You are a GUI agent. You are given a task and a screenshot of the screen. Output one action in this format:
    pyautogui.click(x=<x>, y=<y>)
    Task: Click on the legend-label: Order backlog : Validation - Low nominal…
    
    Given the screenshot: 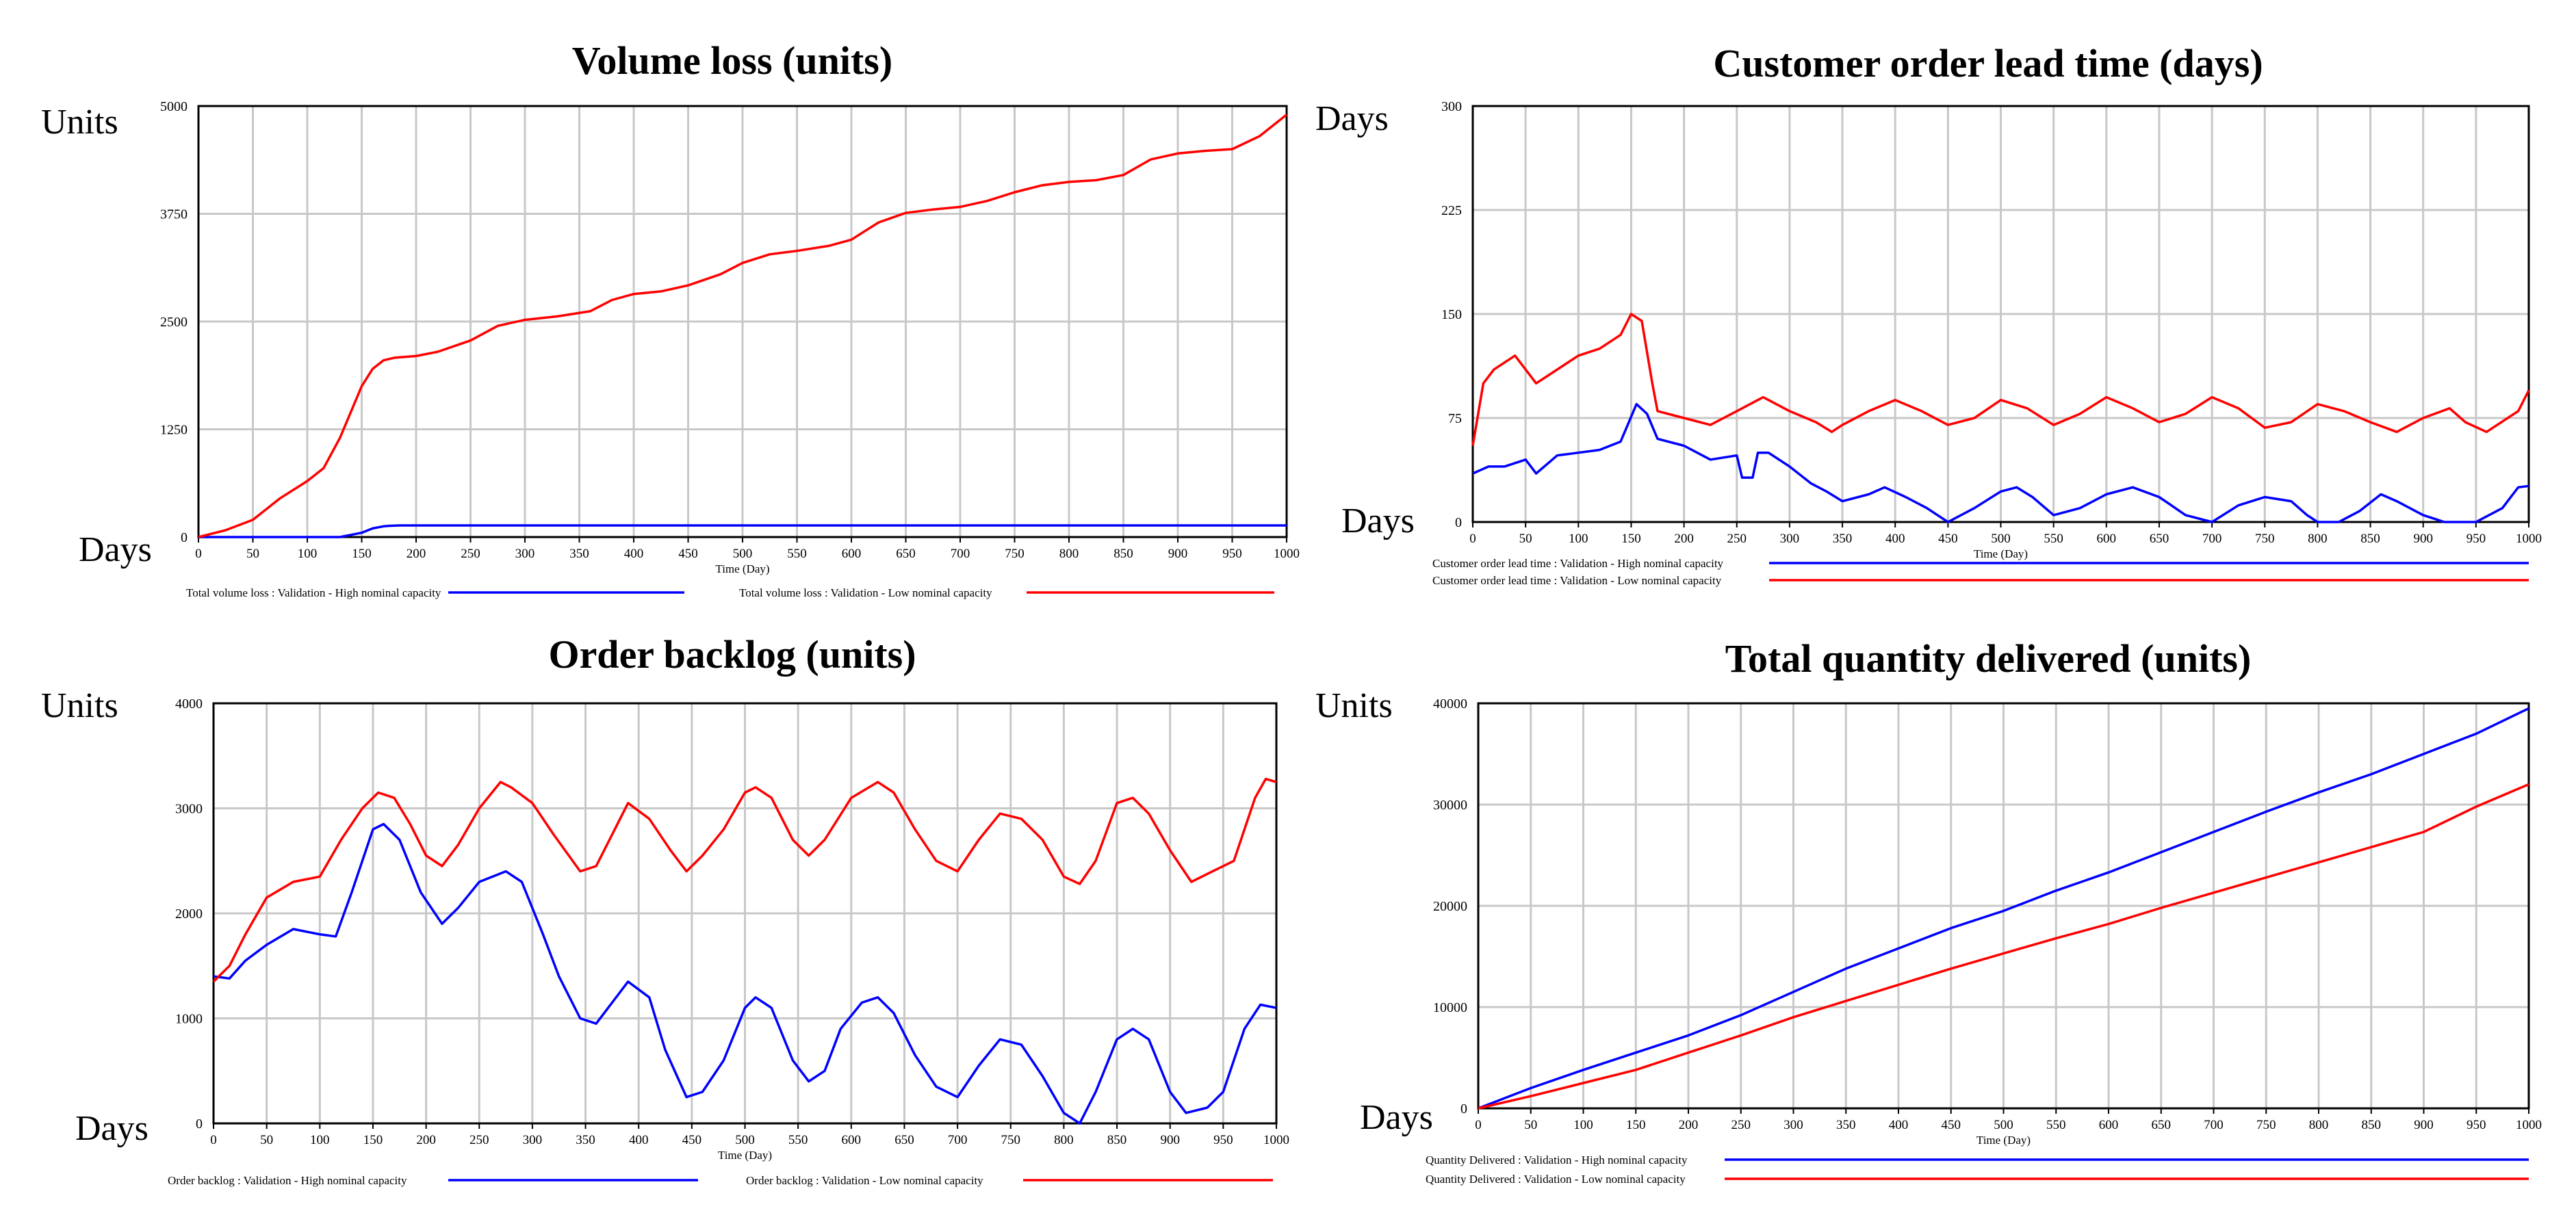 What is the action you would take?
    pyautogui.click(x=864, y=1180)
    